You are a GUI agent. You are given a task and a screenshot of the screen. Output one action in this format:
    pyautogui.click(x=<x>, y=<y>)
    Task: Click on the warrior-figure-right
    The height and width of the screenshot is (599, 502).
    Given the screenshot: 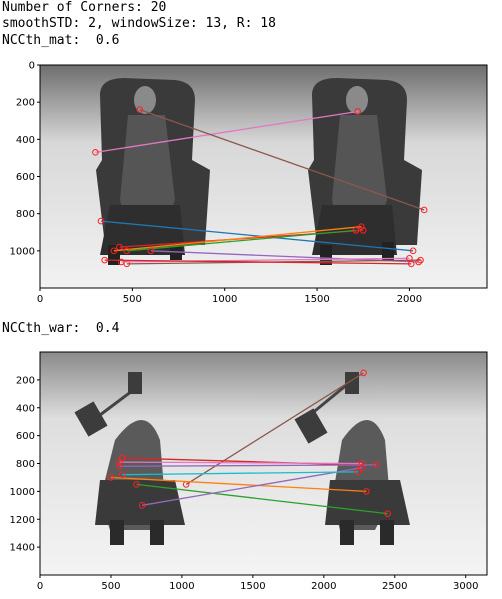 What is the action you would take?
    pyautogui.click(x=352, y=458)
    